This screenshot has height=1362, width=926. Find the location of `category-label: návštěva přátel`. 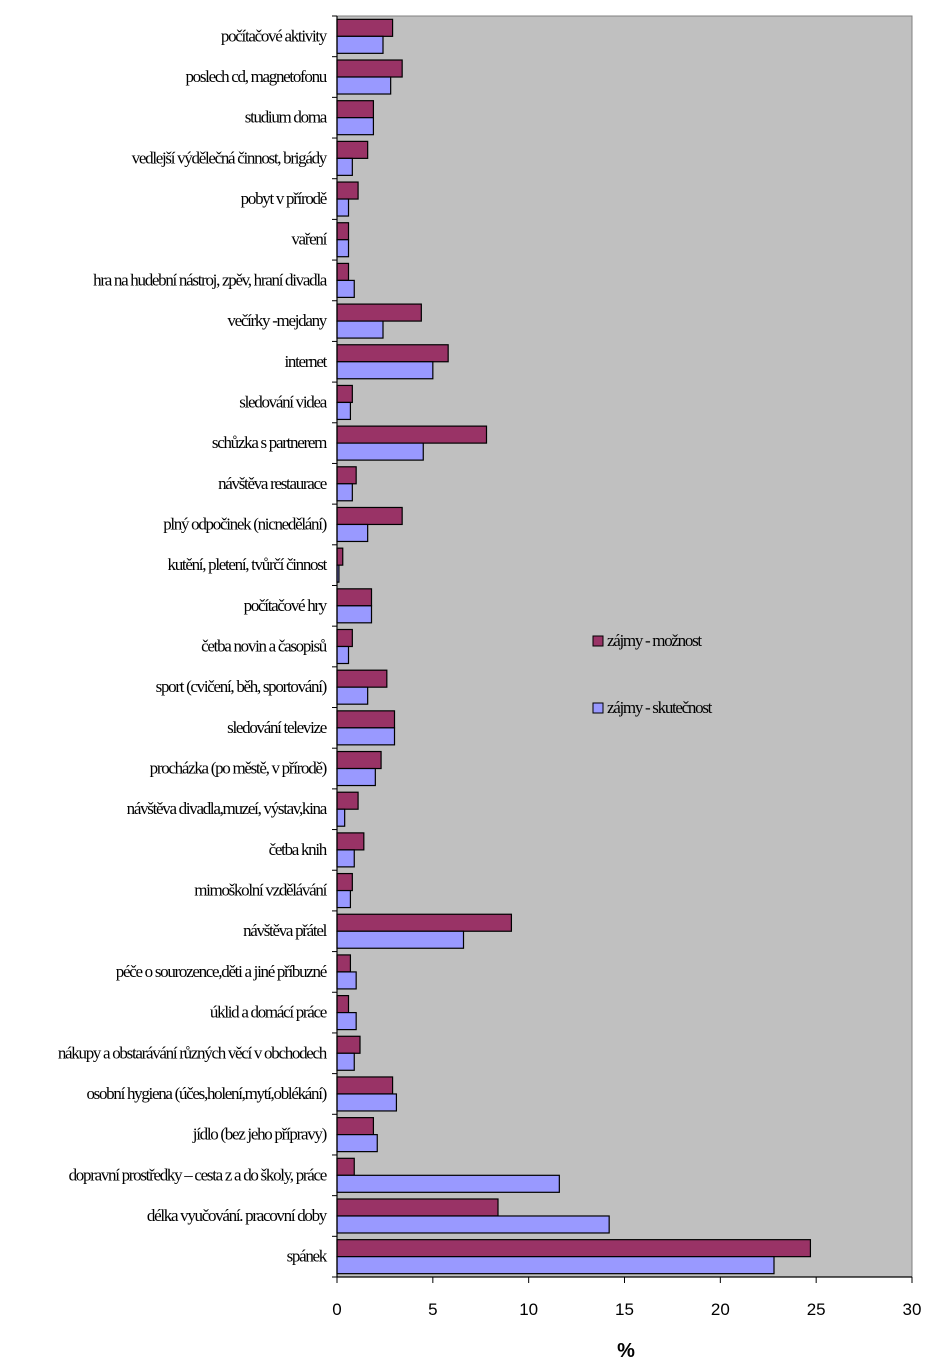

category-label: návštěva přátel is located at coordinates (285, 930).